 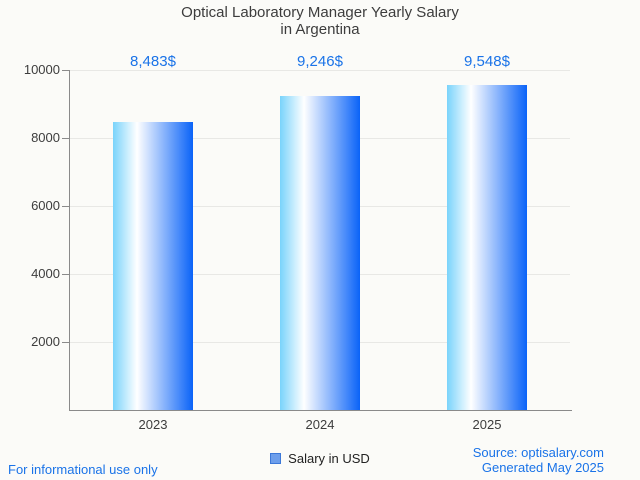 What do you see at coordinates (41, 69) in the screenshot?
I see `y-axis-label-10000: 10000` at bounding box center [41, 69].